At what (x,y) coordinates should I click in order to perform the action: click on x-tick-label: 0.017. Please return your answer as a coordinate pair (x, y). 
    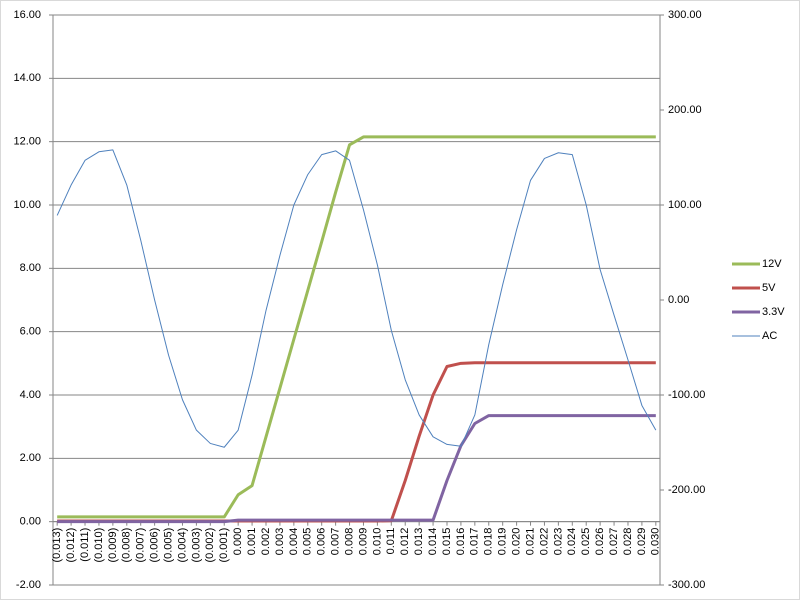
    Looking at the image, I should click on (475, 542).